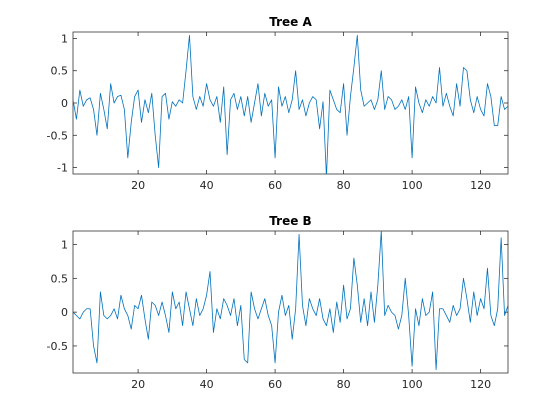 This screenshot has width=560, height=420. Describe the element at coordinates (290, 221) in the screenshot. I see `chart-title: Tree B` at that location.